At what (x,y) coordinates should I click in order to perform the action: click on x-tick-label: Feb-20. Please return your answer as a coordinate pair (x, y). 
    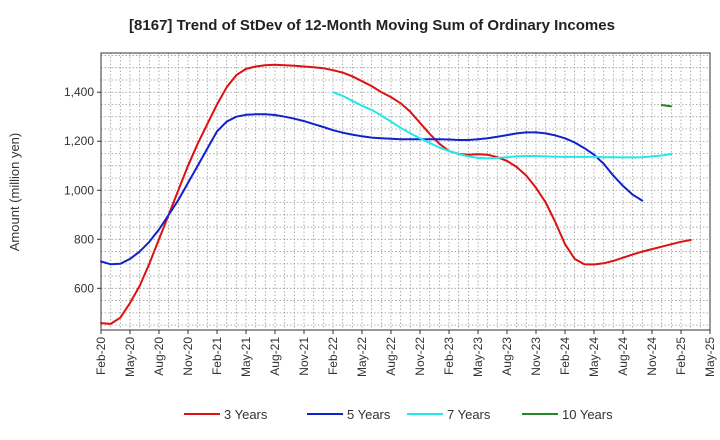
    Looking at the image, I should click on (101, 356).